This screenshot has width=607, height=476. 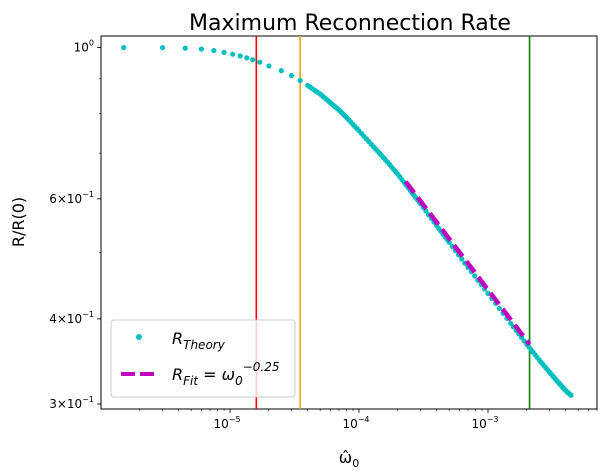 What do you see at coordinates (71, 318) in the screenshot?
I see `y-tick-label-3: 4×10⁻¹` at bounding box center [71, 318].